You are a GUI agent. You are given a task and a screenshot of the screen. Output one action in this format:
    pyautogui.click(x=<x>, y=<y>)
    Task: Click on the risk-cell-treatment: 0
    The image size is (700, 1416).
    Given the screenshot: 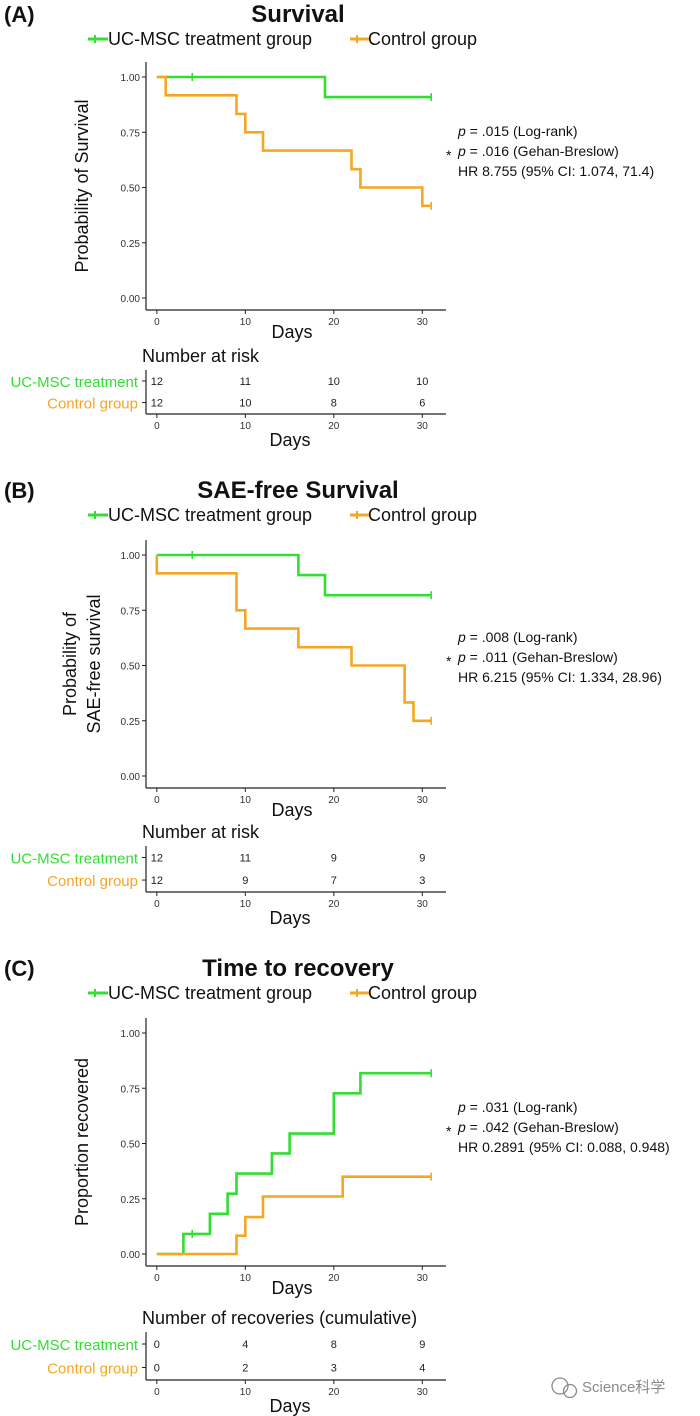 What is the action you would take?
    pyautogui.click(x=157, y=1345)
    